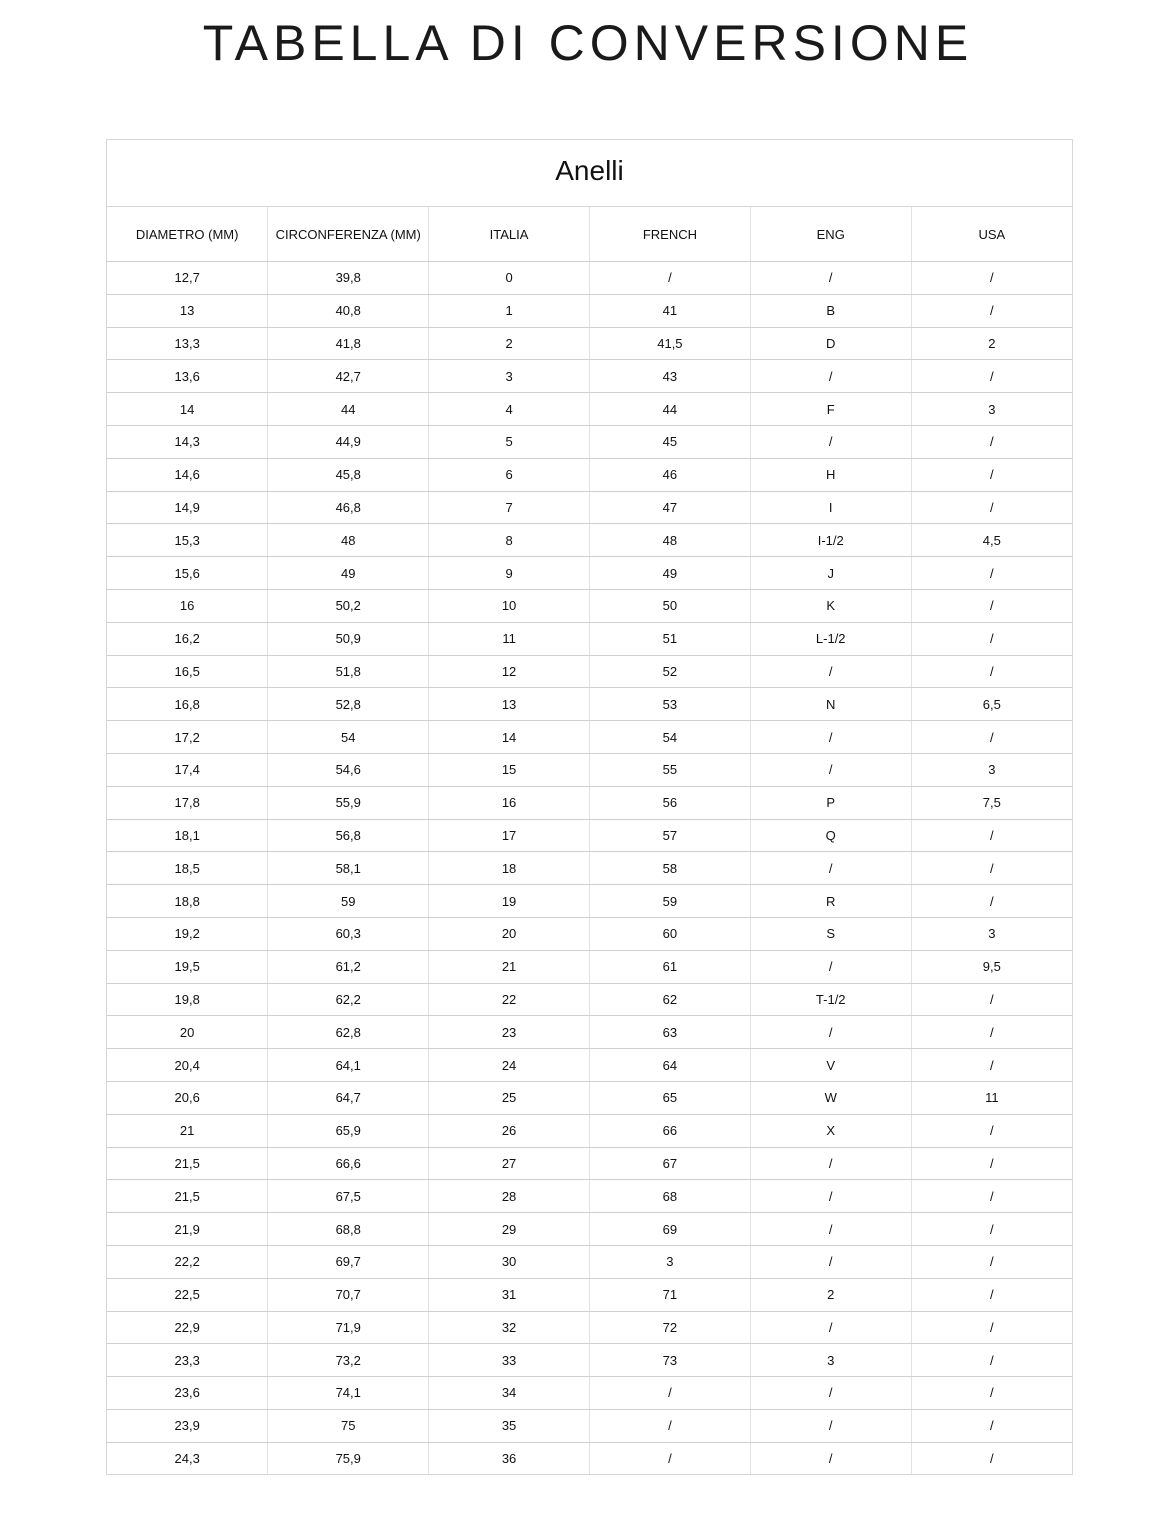  I want to click on table-cell: 16,2, so click(188, 639).